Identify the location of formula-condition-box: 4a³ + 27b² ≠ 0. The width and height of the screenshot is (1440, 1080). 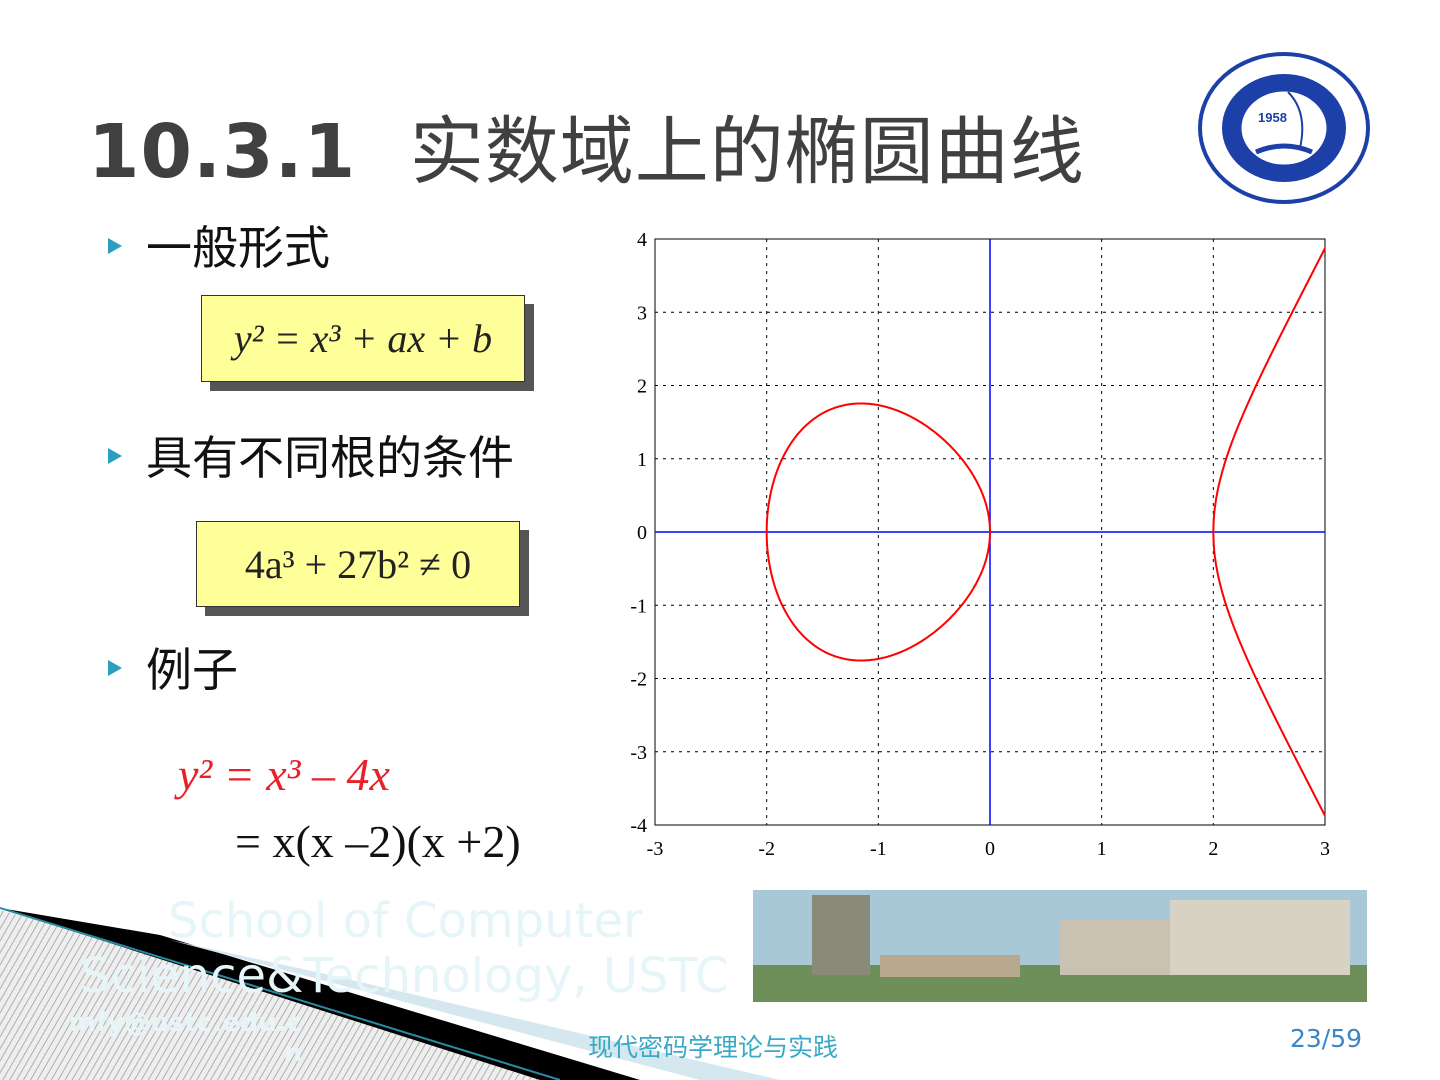
(358, 564).